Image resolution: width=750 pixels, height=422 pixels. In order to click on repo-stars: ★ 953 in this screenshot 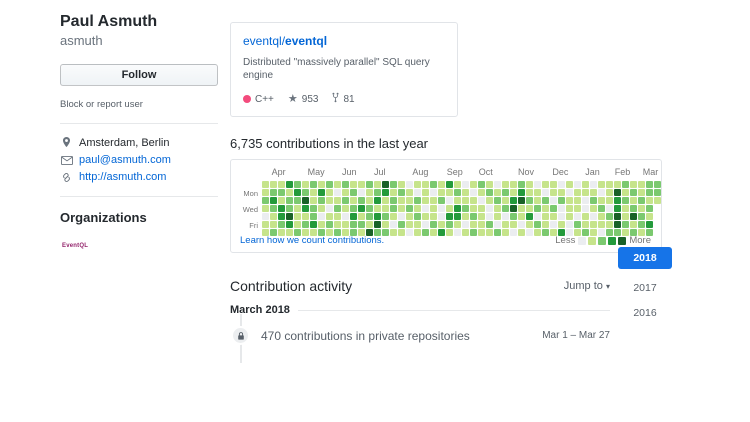, I will do `click(303, 99)`.